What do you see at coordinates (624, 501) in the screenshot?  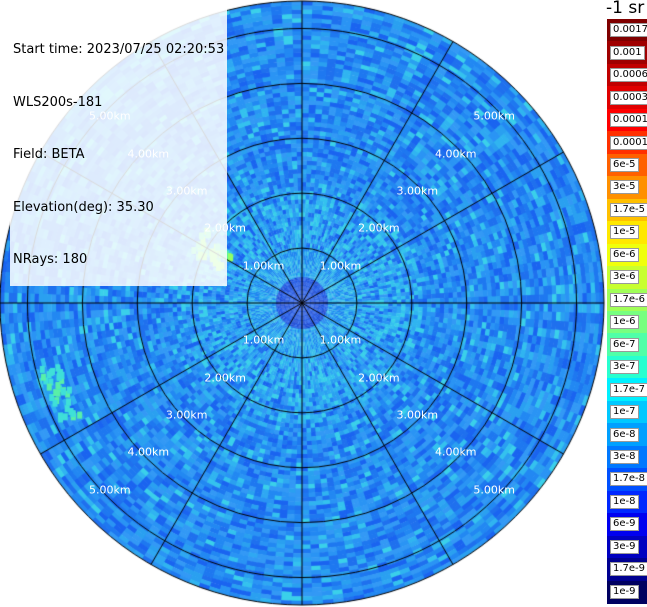 I see `colorbar-tick-label: 1e-8` at bounding box center [624, 501].